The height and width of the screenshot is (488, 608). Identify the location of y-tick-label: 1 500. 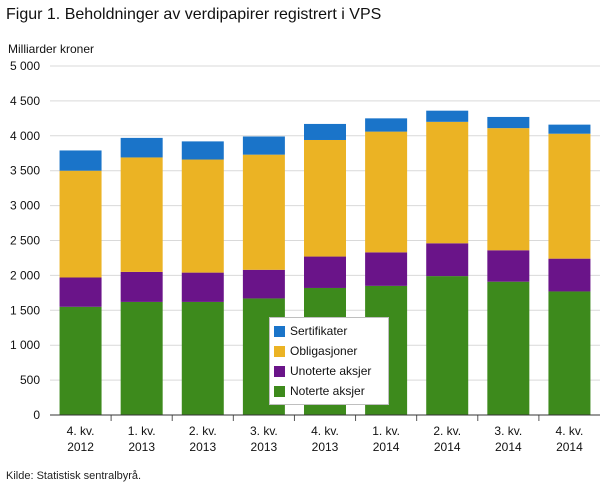
(25, 310).